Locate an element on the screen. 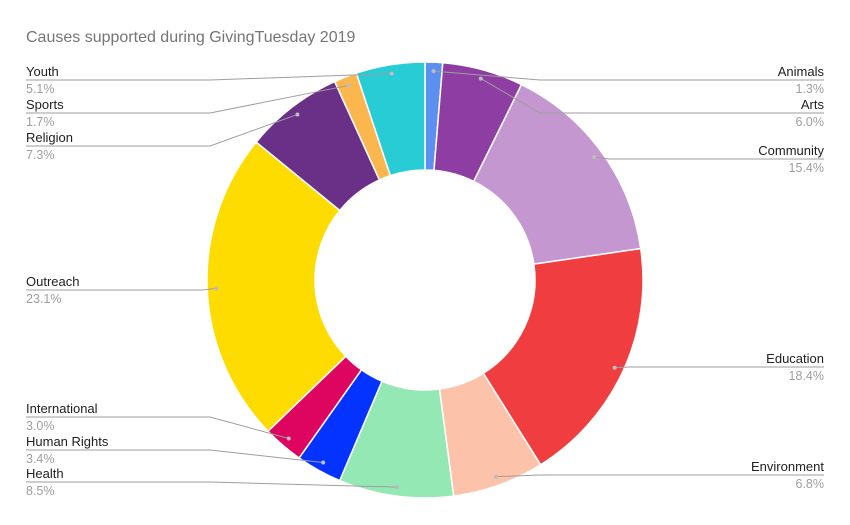  percent-outreach: 23.1% is located at coordinates (43, 299).